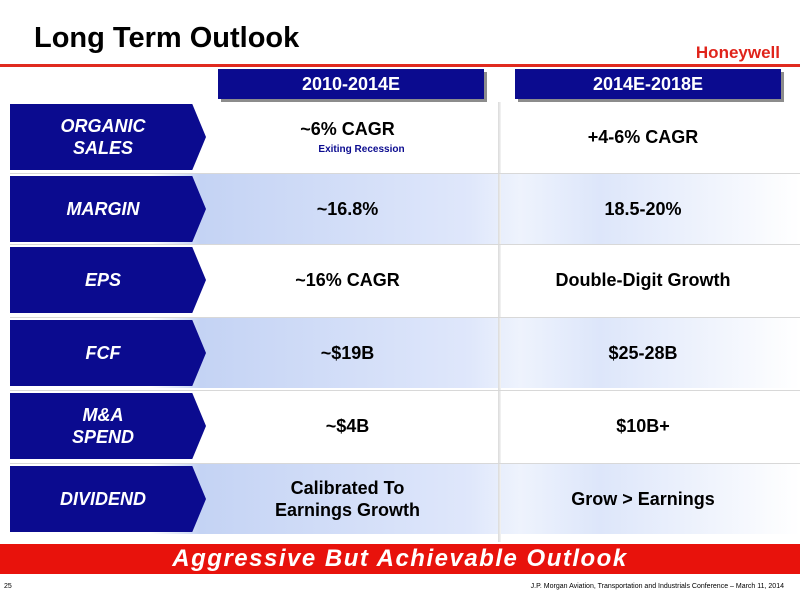 This screenshot has width=800, height=600. I want to click on title-underline, so click(400, 65).